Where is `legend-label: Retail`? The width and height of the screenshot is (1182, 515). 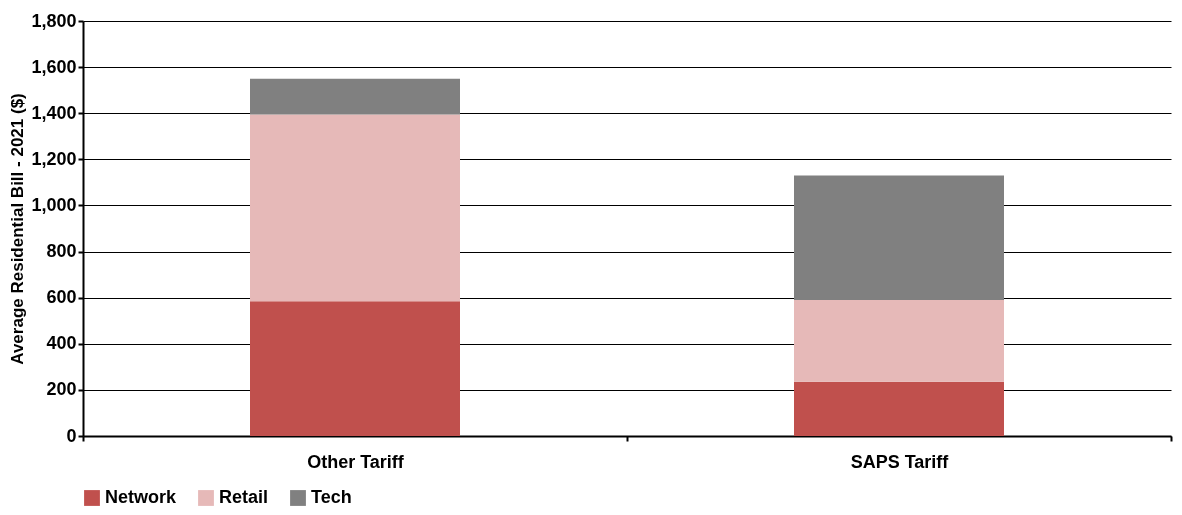 legend-label: Retail is located at coordinates (244, 497).